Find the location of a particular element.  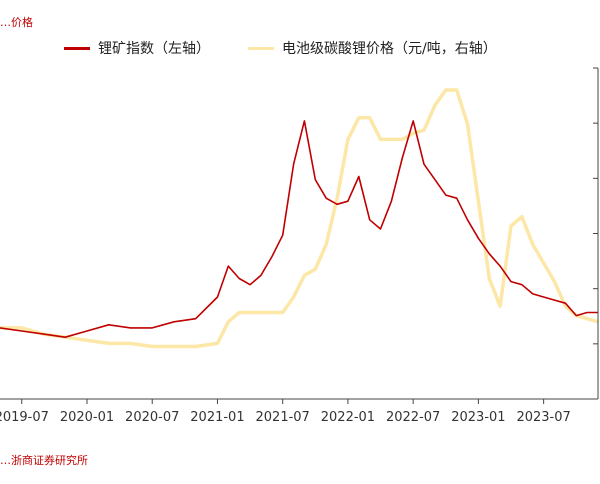

legend-swatch-lithium-carbonate-price is located at coordinates (261, 48).